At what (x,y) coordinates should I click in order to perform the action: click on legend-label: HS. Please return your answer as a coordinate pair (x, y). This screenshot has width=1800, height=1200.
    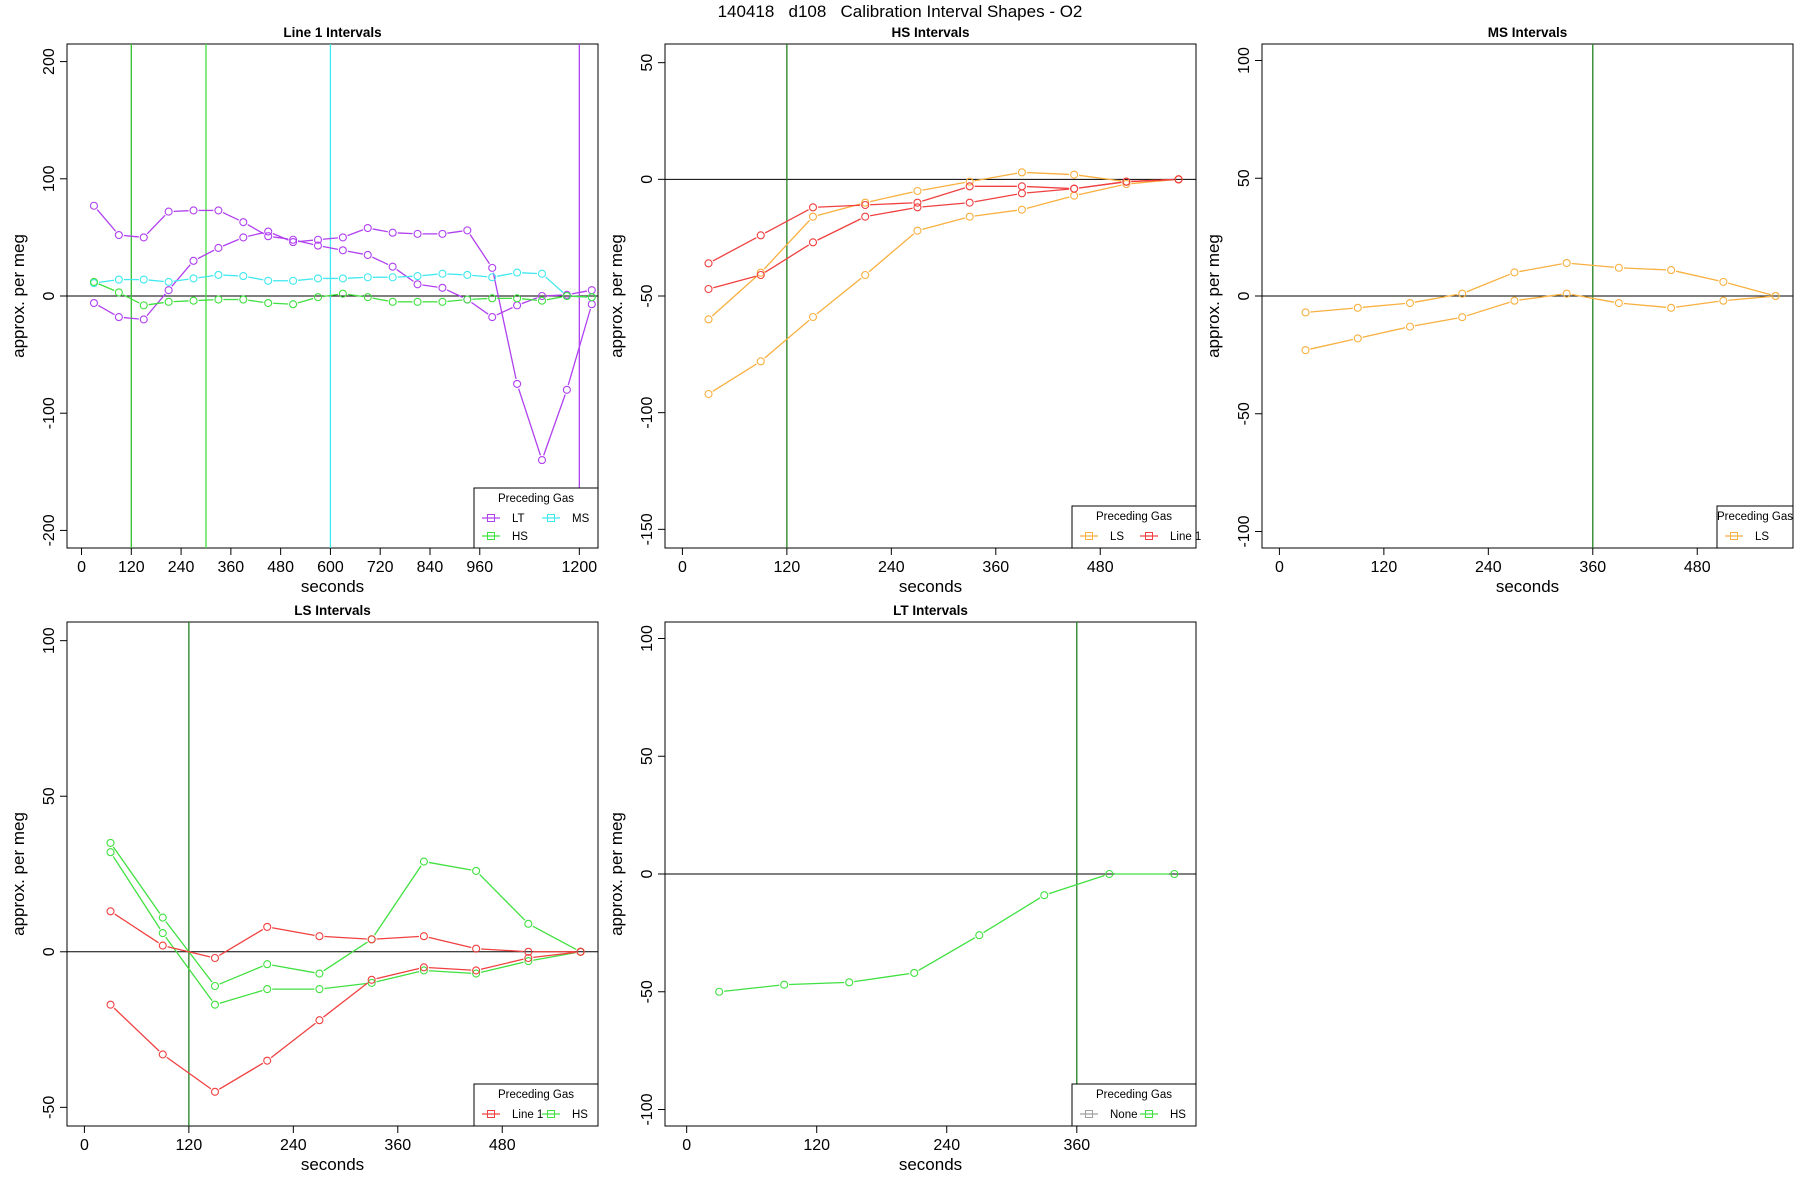
    Looking at the image, I should click on (1178, 1115).